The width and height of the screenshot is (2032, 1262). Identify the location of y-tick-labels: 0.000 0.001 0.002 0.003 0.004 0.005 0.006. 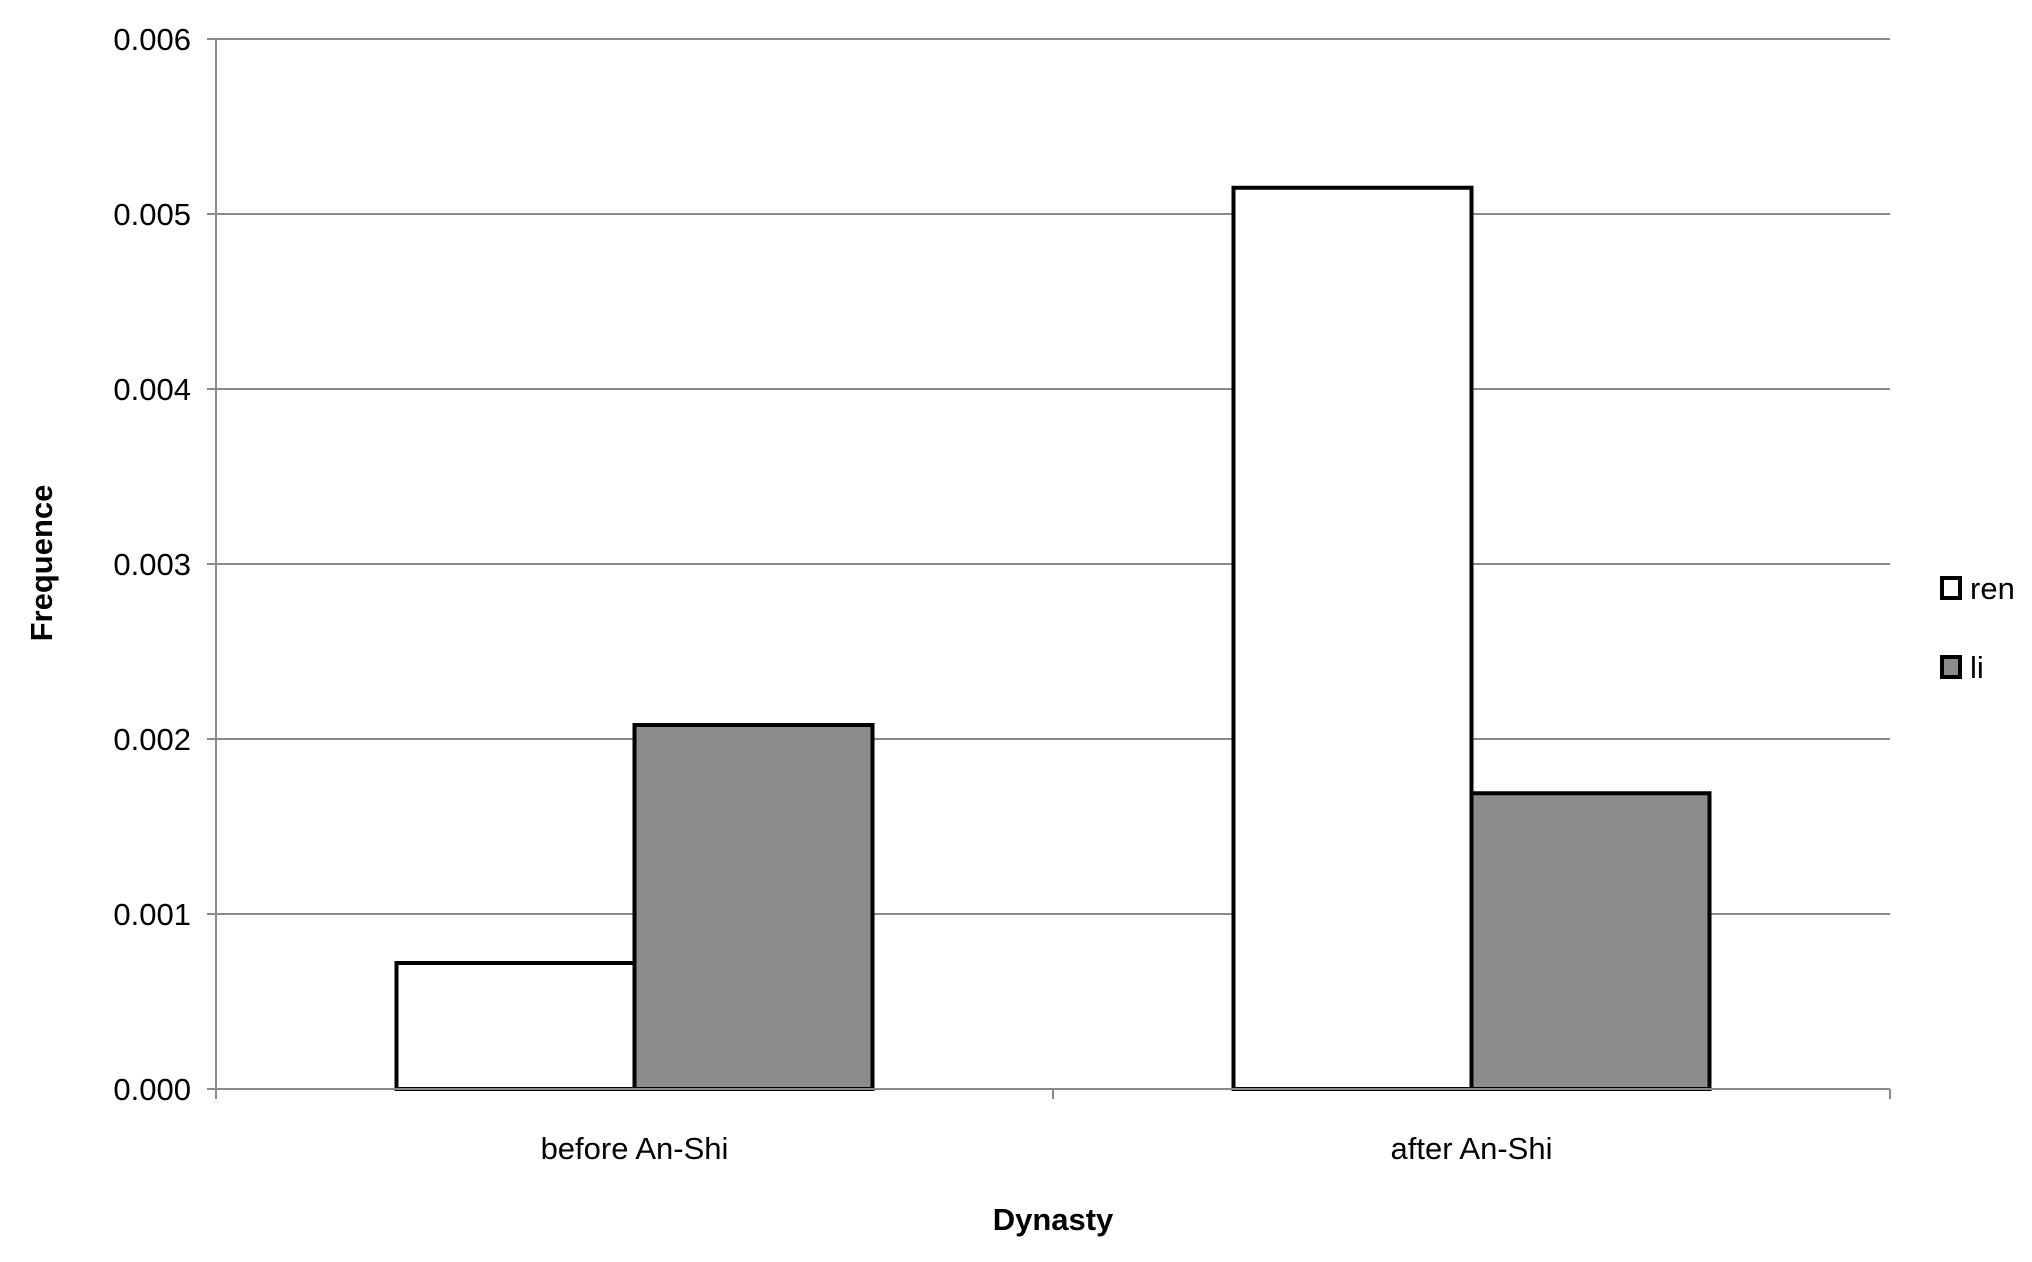
(152, 564).